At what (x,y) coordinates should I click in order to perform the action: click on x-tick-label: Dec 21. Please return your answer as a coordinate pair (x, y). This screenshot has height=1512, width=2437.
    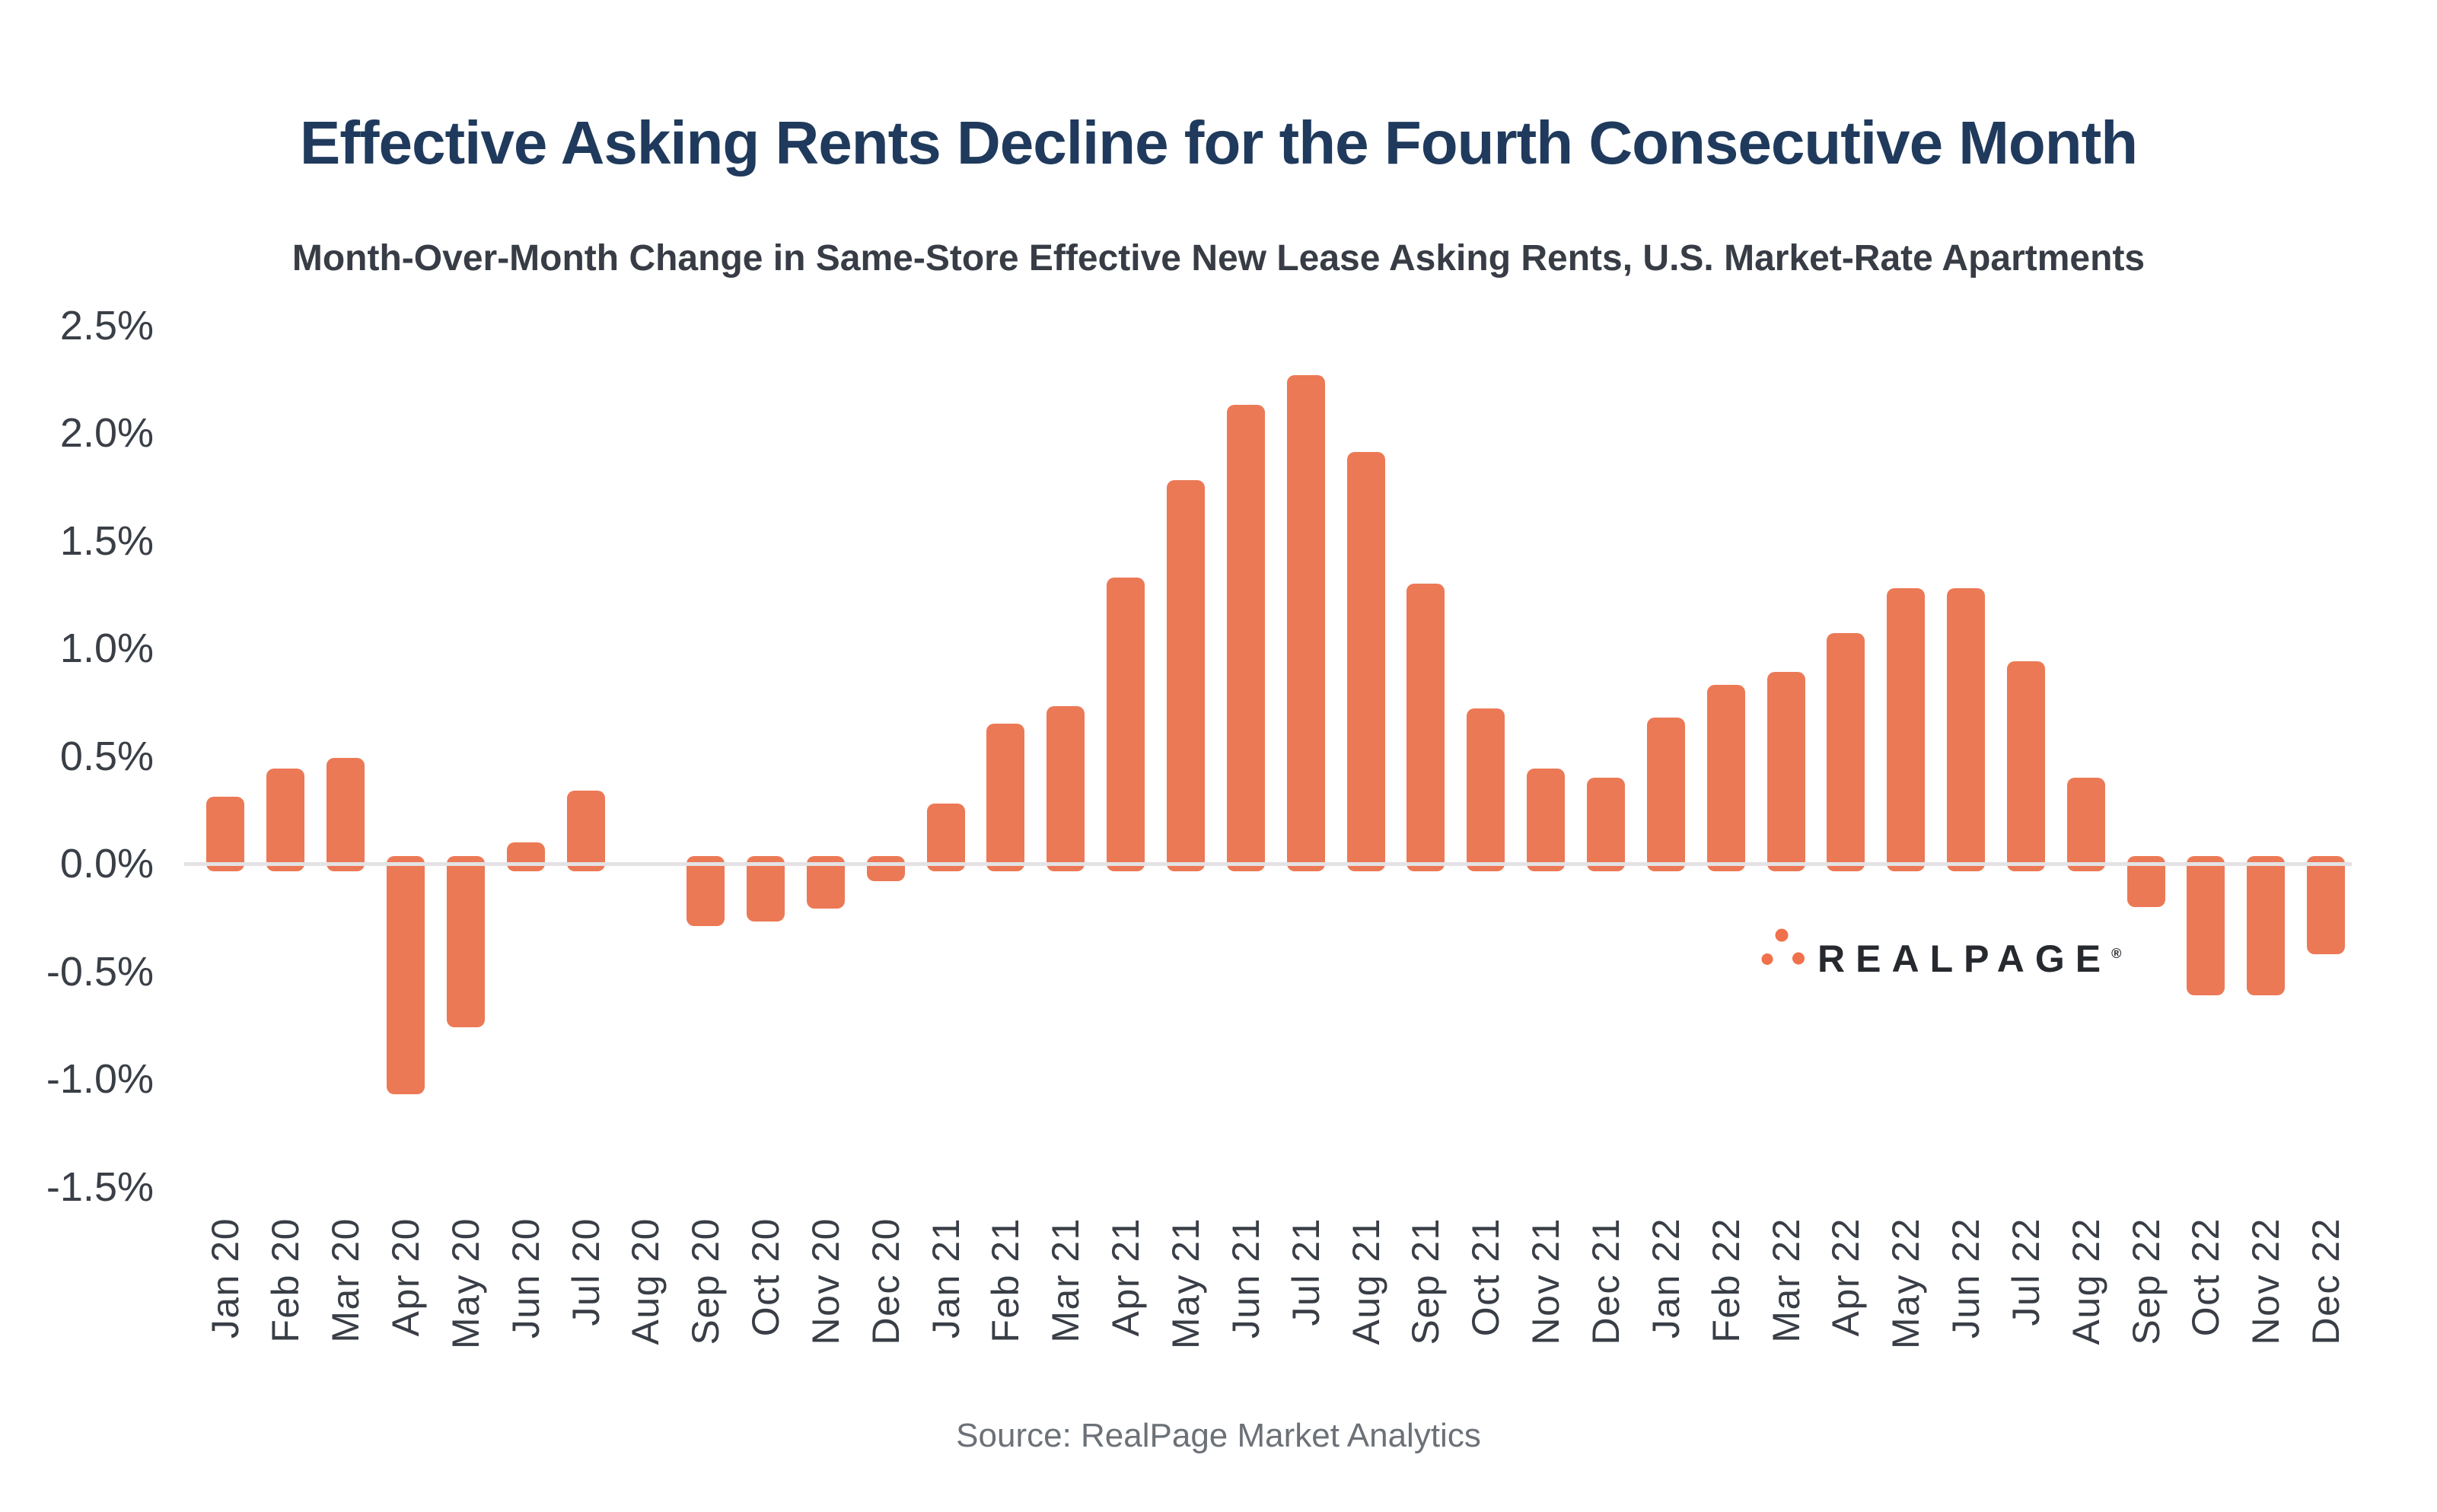
    Looking at the image, I should click on (1605, 1281).